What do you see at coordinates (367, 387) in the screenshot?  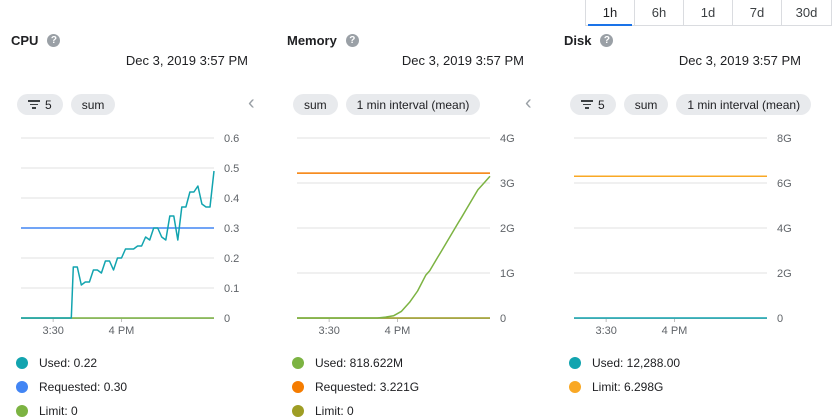 I see `legend-label: Requested: 3.221G` at bounding box center [367, 387].